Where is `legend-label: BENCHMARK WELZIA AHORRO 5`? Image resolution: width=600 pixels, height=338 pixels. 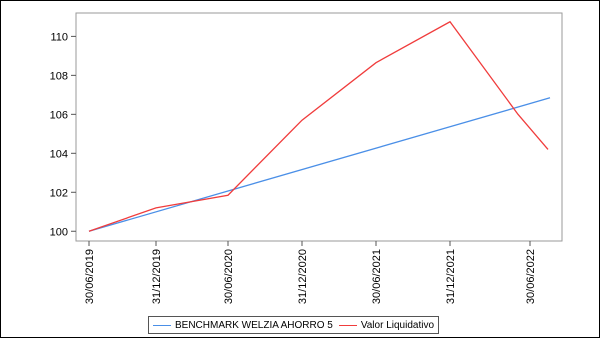 legend-label: BENCHMARK WELZIA AHORRO 5 is located at coordinates (254, 325).